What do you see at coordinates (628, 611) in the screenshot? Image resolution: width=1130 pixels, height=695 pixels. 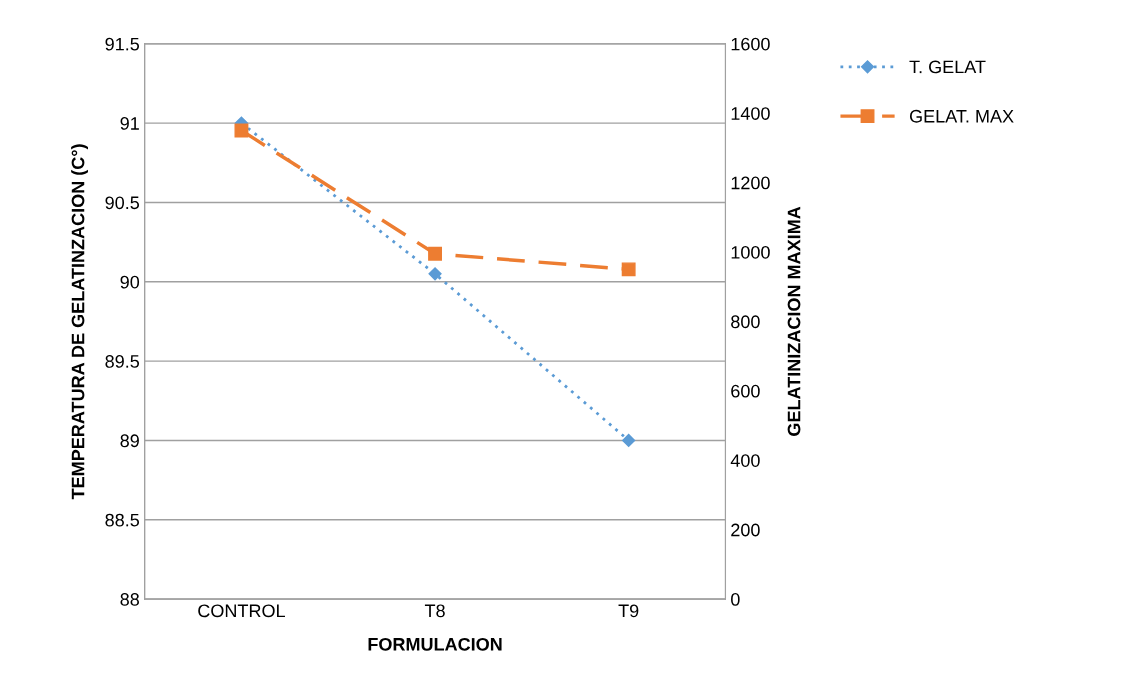 I see `x-tick-label: T9` at bounding box center [628, 611].